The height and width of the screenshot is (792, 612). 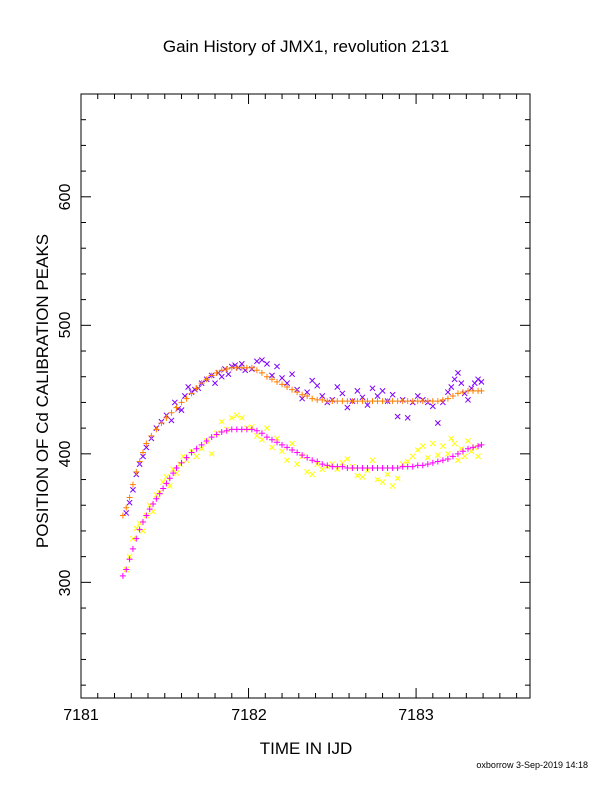 What do you see at coordinates (306, 748) in the screenshot?
I see `x-axis-label: TIME IN IJD` at bounding box center [306, 748].